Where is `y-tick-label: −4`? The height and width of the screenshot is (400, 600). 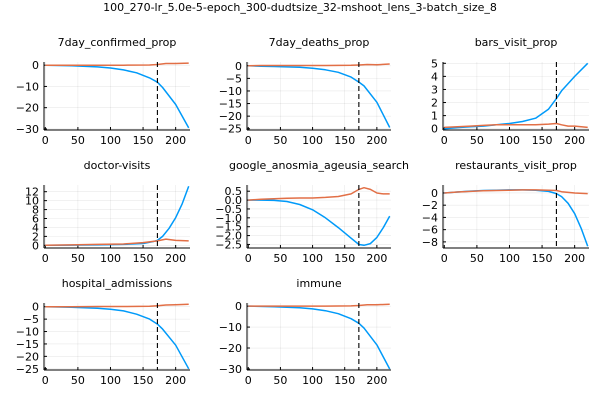
y-tick-label: −4 is located at coordinates (430, 217).